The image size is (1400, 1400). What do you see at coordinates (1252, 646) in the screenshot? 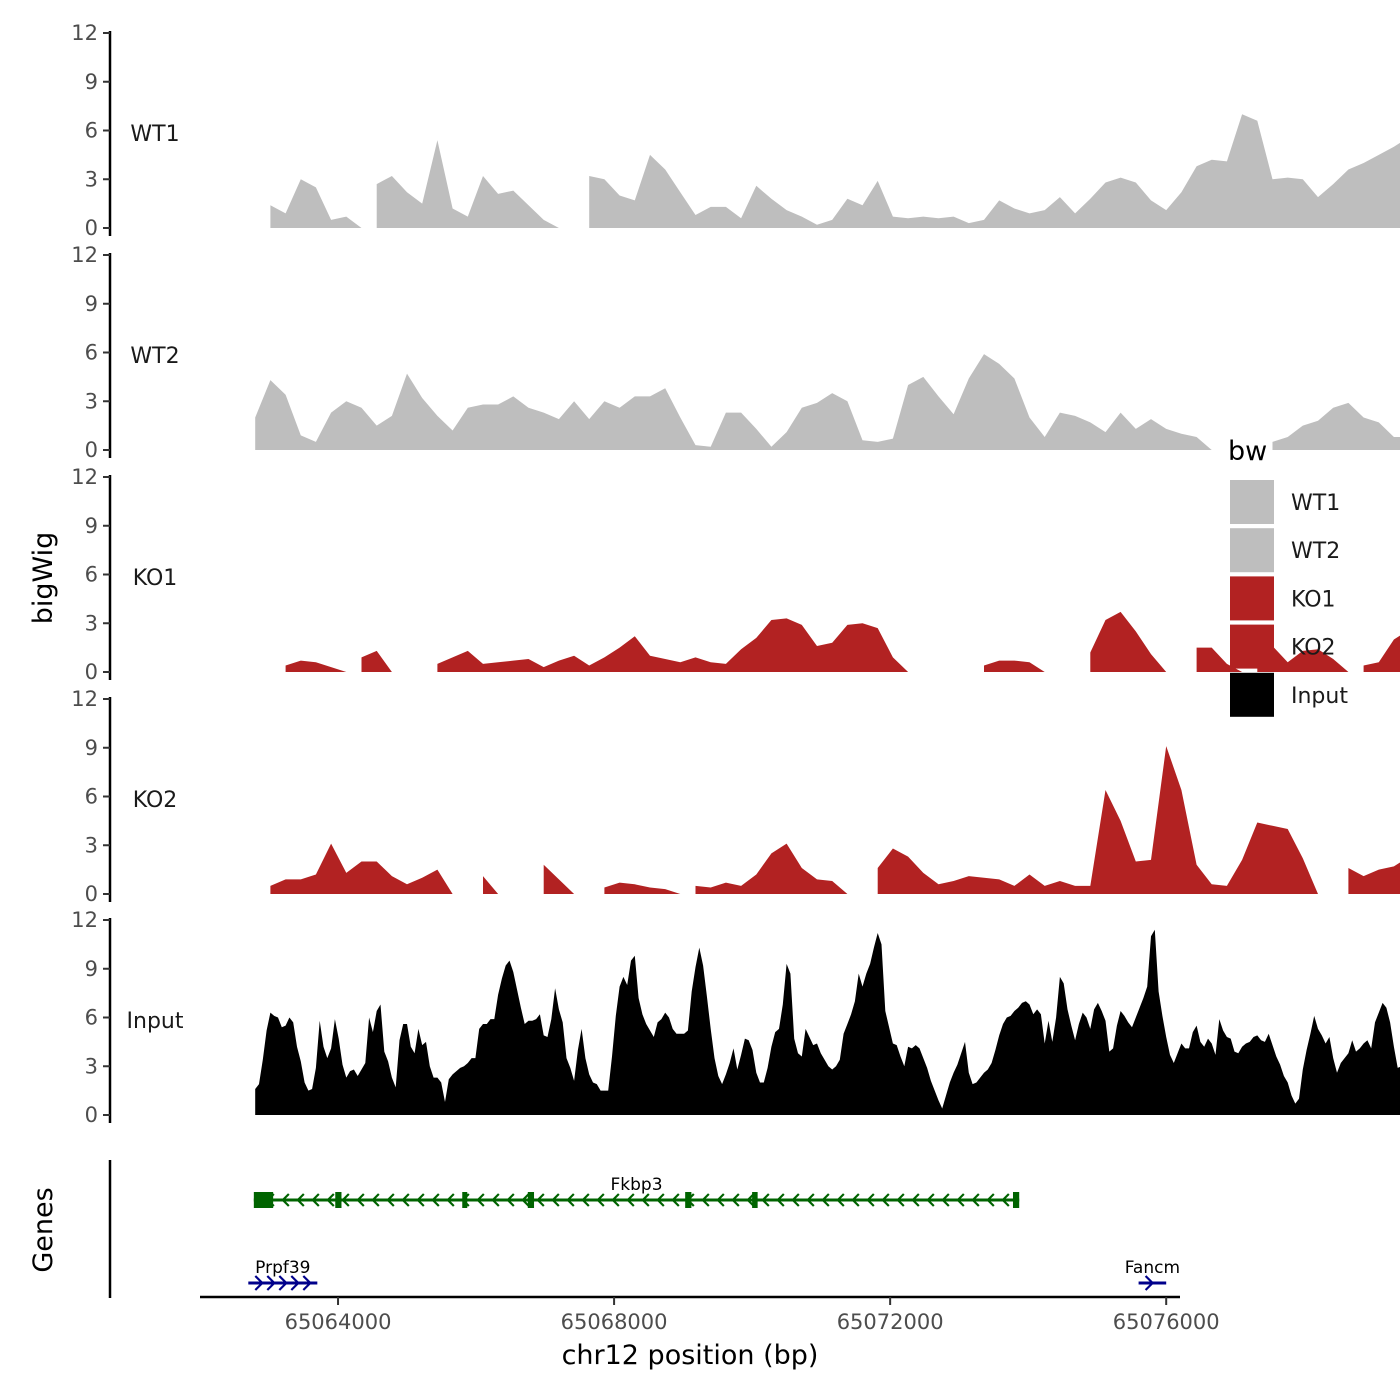
I see `legend-swatch-ko2` at bounding box center [1252, 646].